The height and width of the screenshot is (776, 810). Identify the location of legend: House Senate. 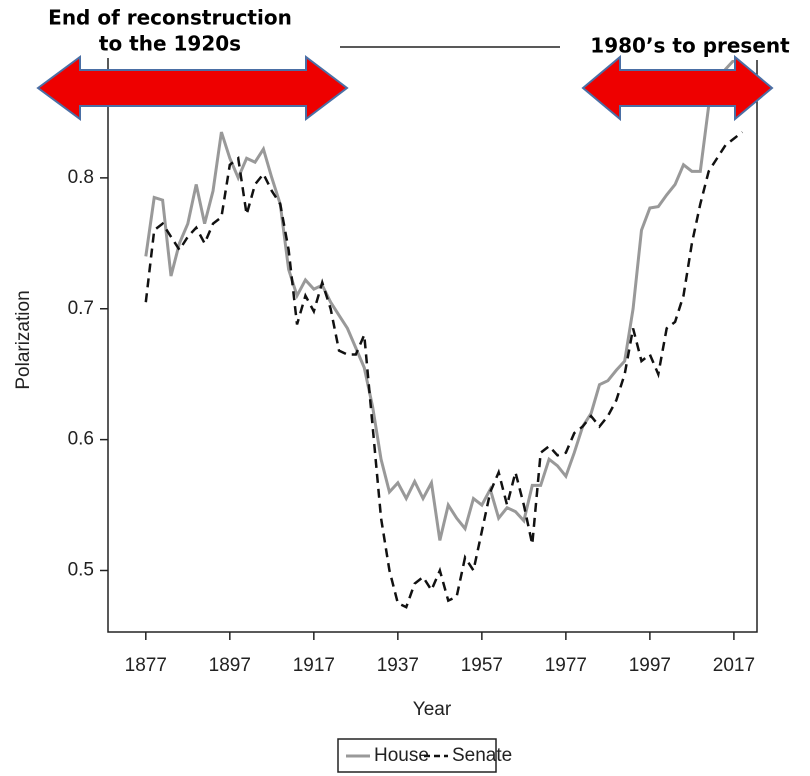
(424, 755).